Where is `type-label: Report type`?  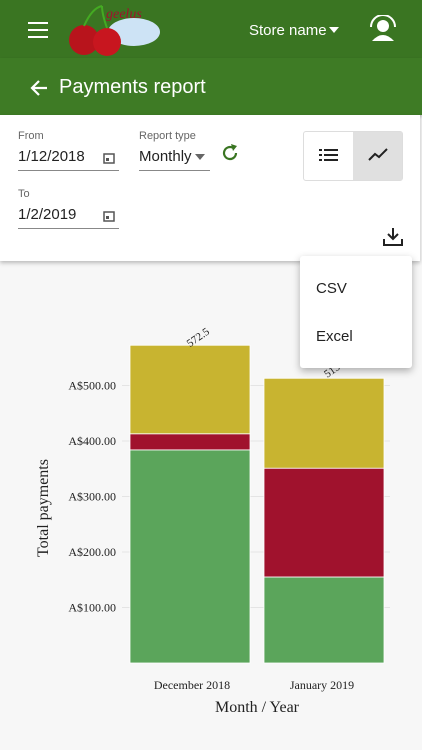 type-label: Report type is located at coordinates (167, 136).